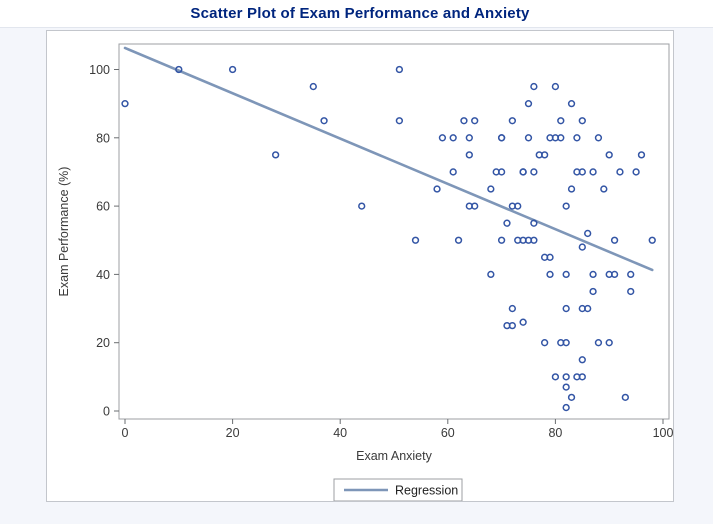 The height and width of the screenshot is (524, 713). I want to click on legend-label: Regression, so click(426, 491).